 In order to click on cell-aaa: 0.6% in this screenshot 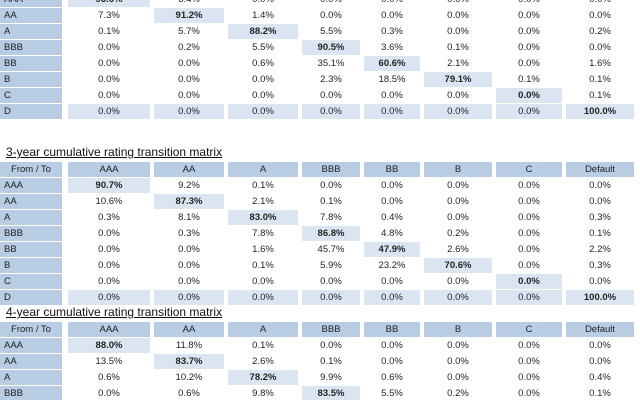, I will do `click(109, 377)`.